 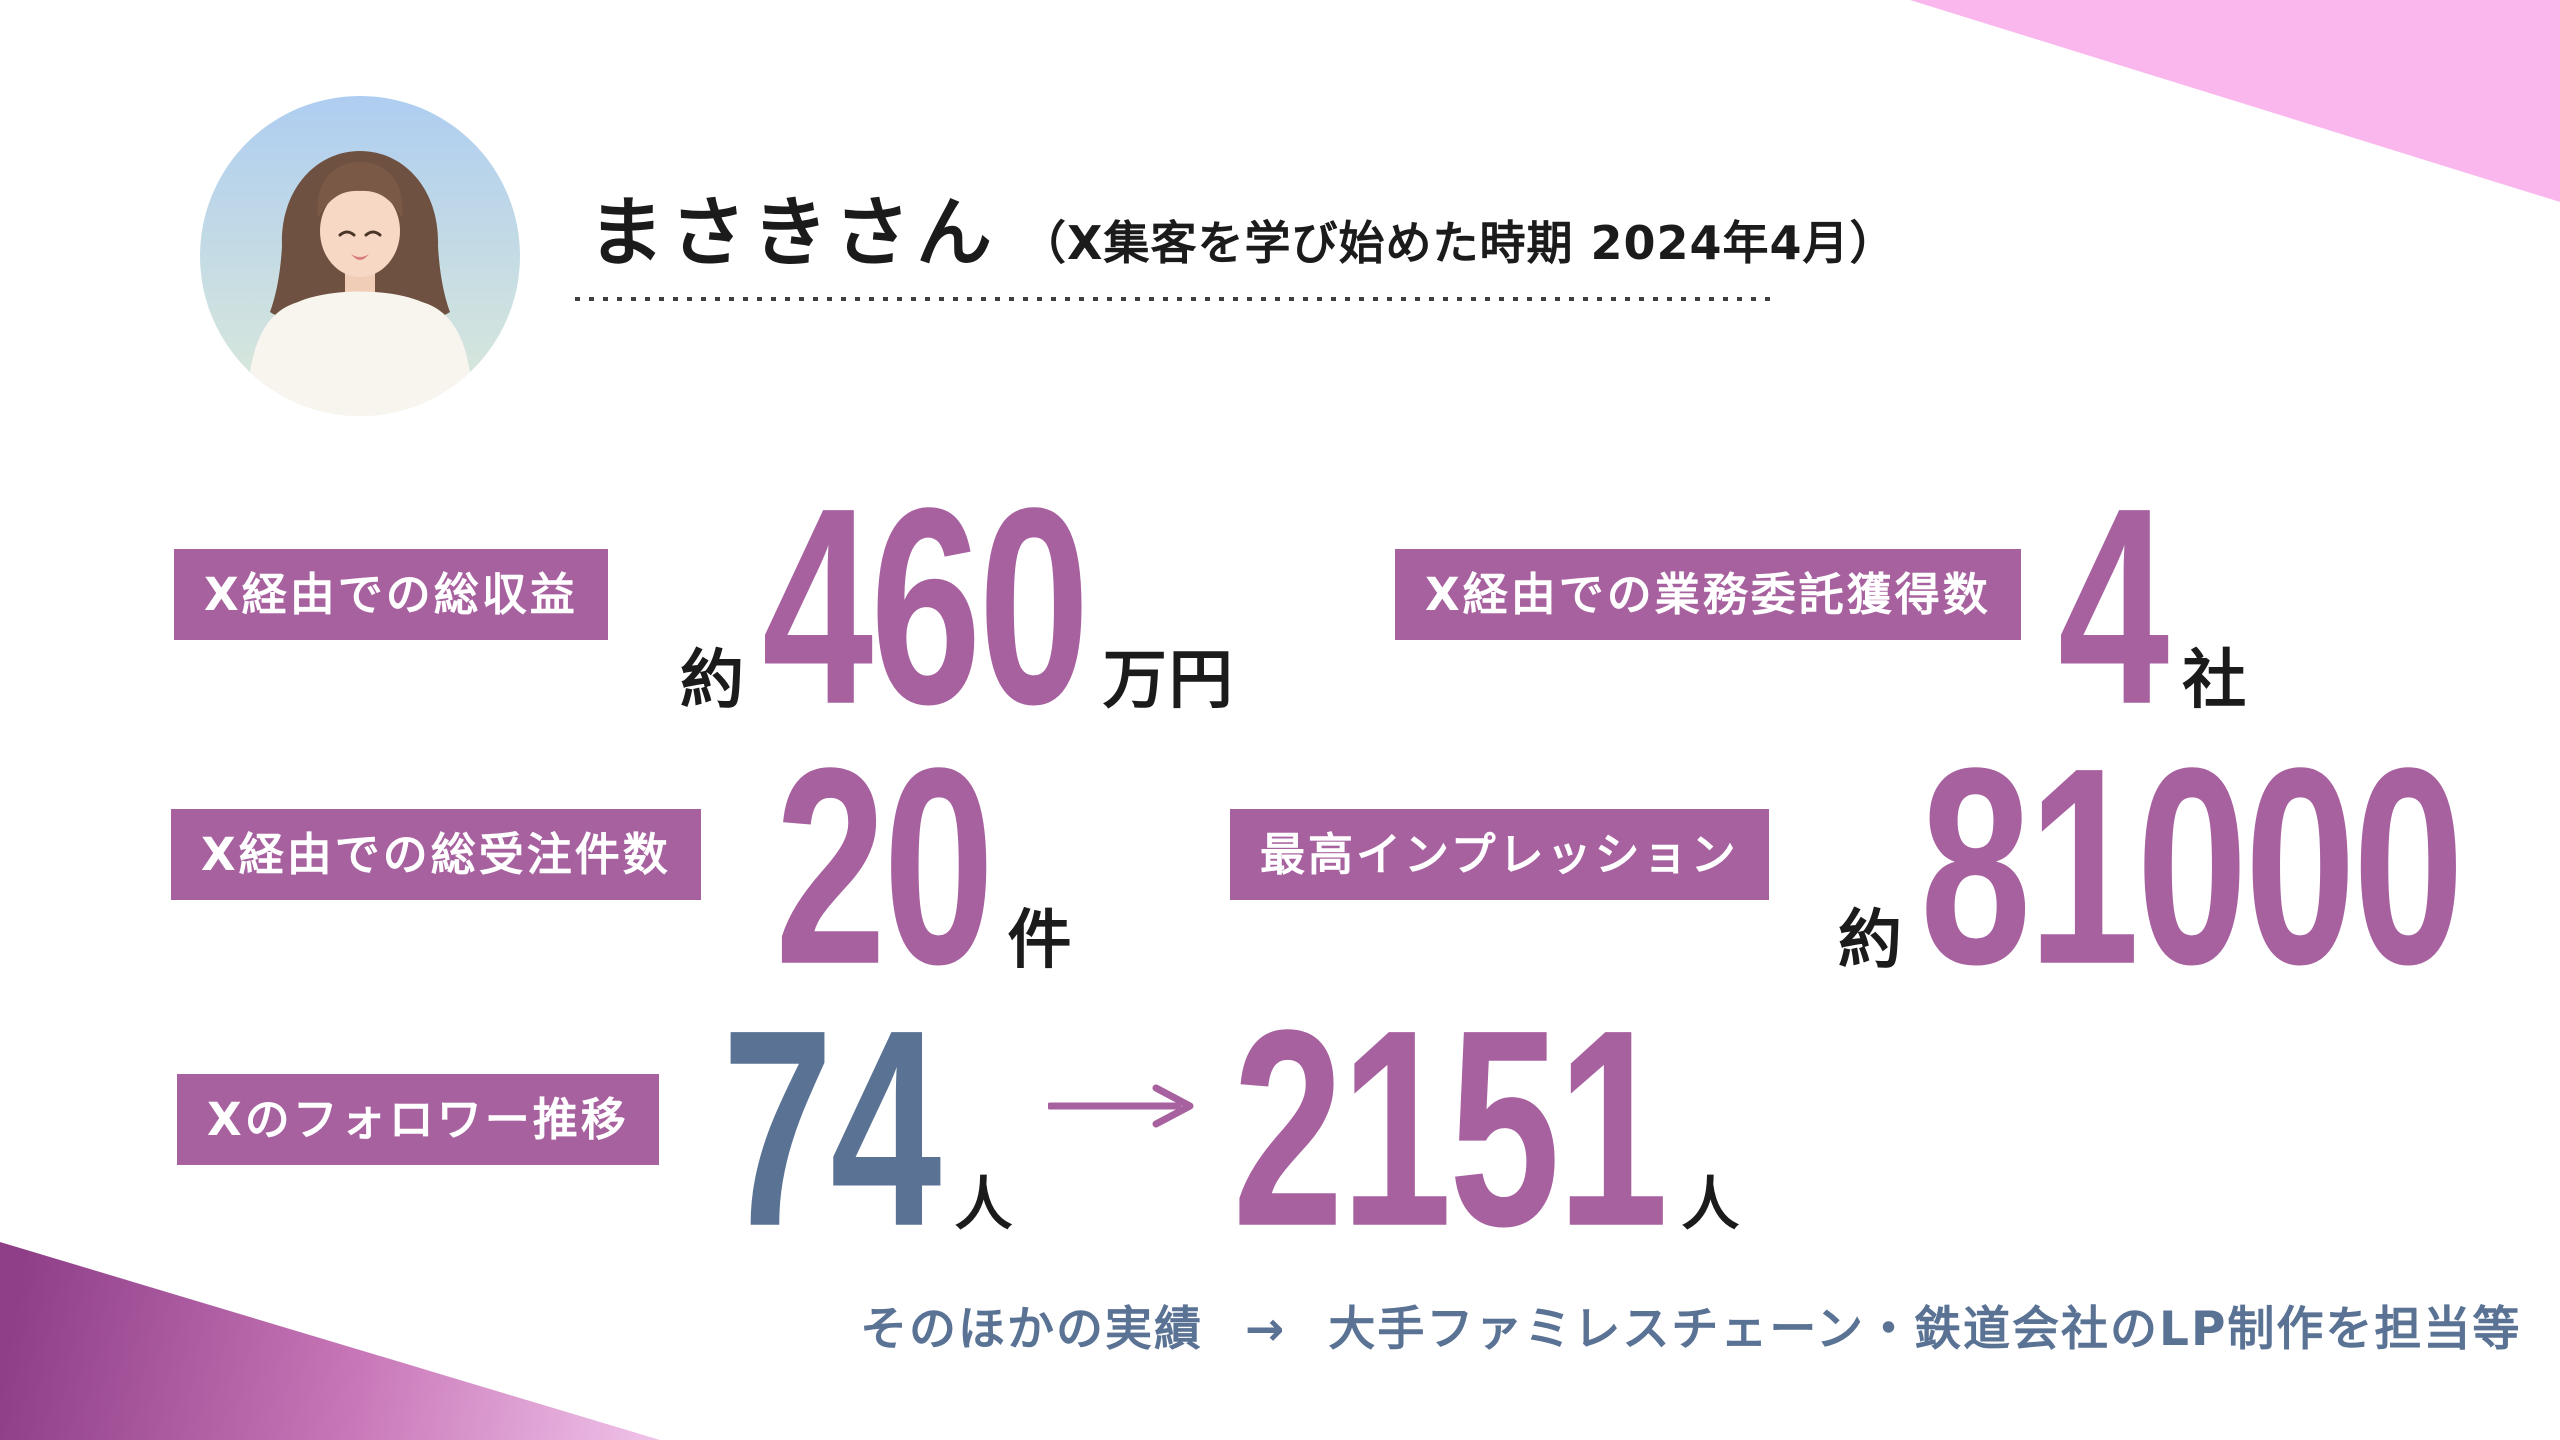 I want to click on profile-name: まさきさん, so click(x=793, y=232).